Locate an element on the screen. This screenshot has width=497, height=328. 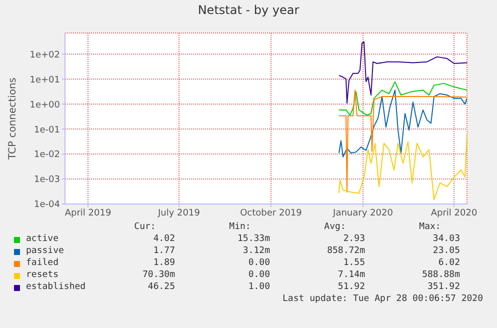
y-tick-label: 1e+00 is located at coordinates (45, 105).